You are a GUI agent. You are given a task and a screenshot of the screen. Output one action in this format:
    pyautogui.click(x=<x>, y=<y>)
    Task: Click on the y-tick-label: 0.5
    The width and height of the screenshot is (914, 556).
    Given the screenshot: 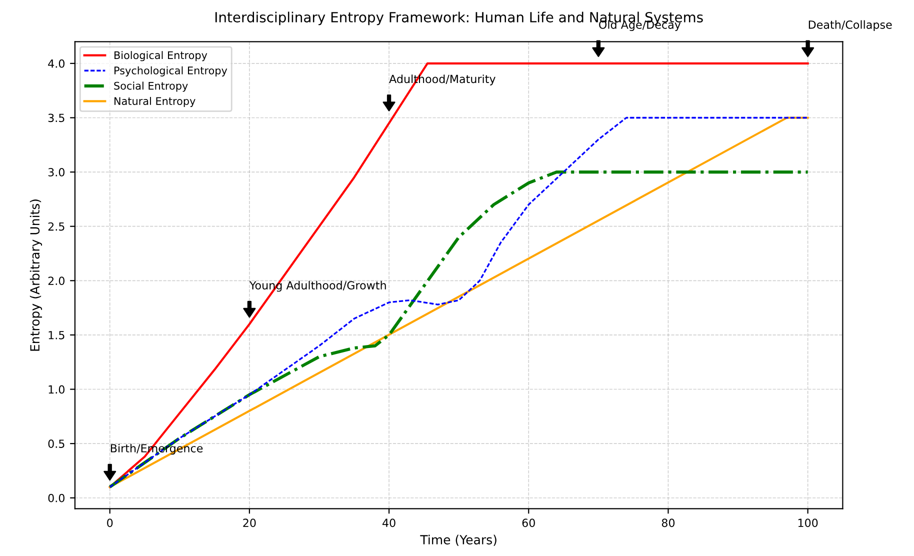 What is the action you would take?
    pyautogui.click(x=56, y=444)
    